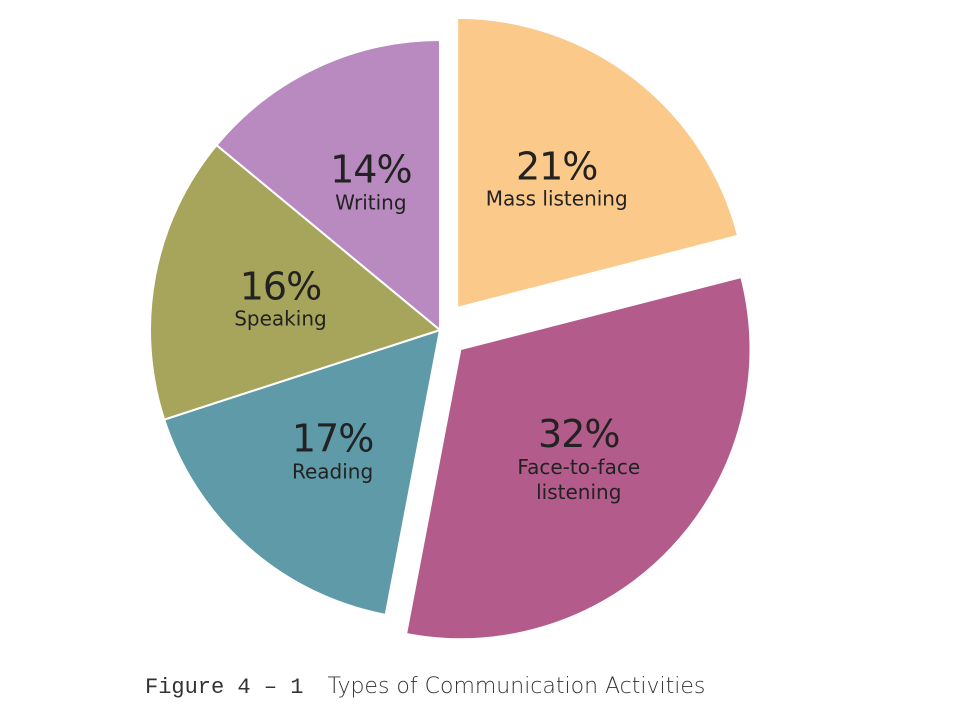 The image size is (960, 720). Describe the element at coordinates (332, 438) in the screenshot. I see `value-label: 17%` at that location.